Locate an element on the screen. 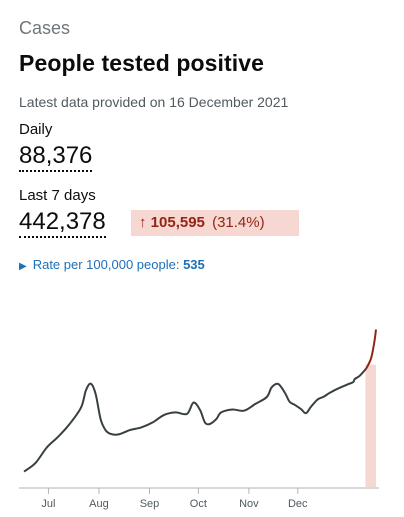  recent-period-highlight is located at coordinates (370, 425).